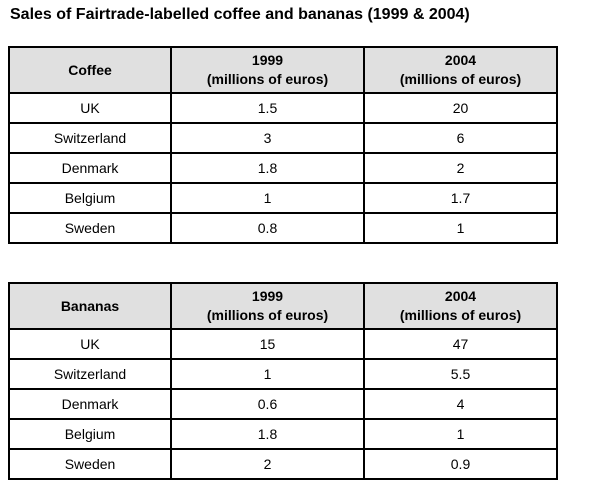  I want to click on category-header-cell: Bananas, so click(90, 306).